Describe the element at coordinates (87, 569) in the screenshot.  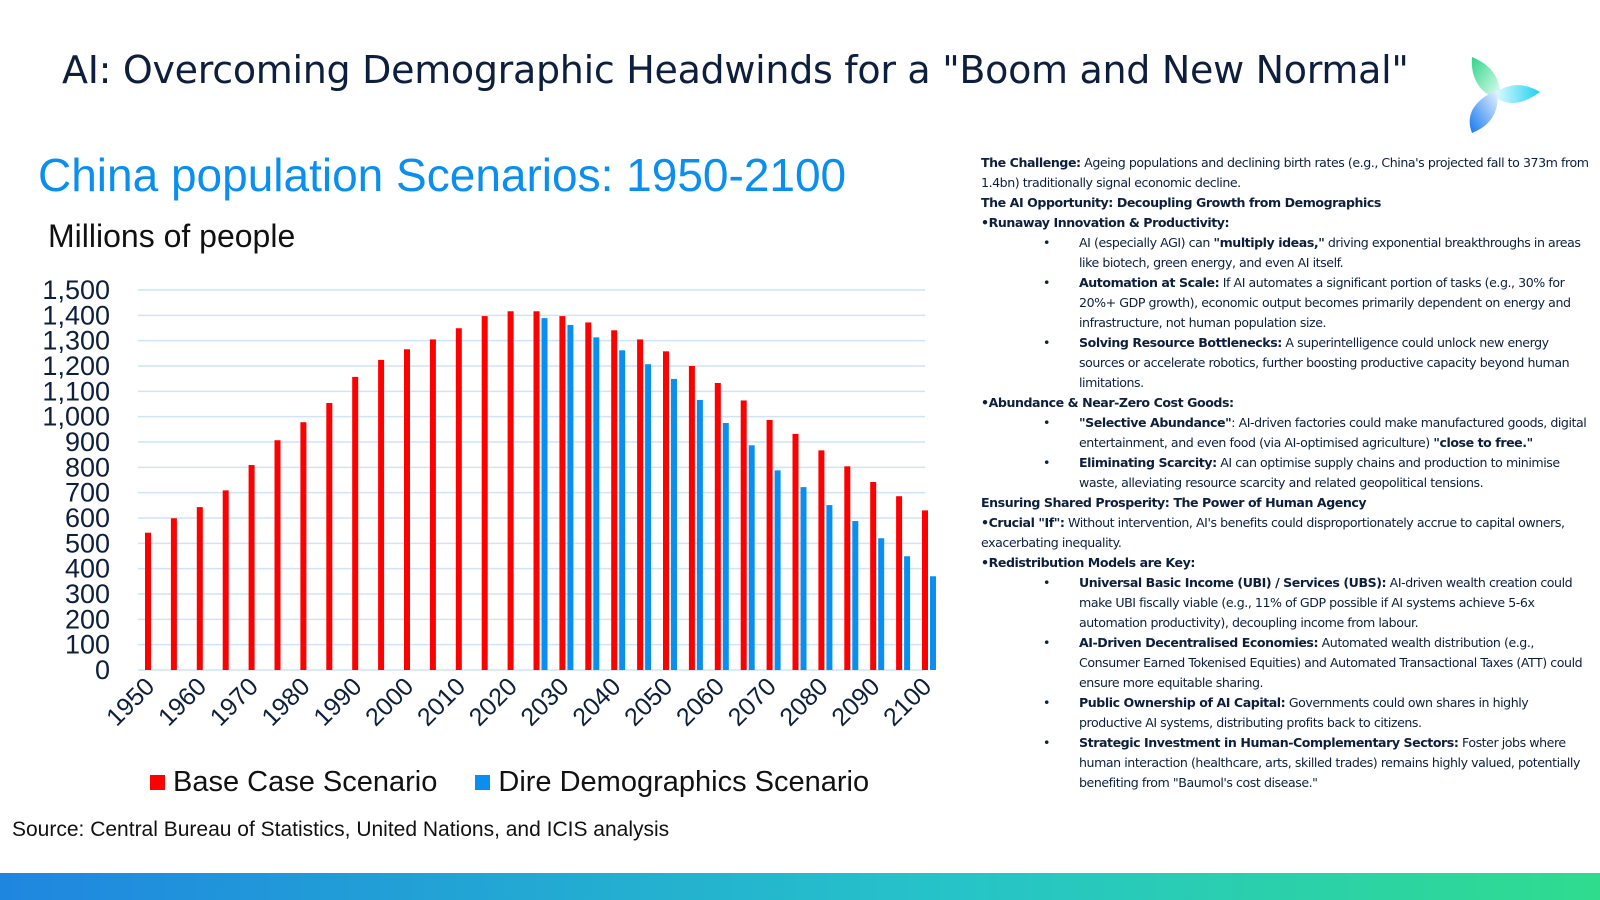
I see `y-tick-label: 400` at that location.